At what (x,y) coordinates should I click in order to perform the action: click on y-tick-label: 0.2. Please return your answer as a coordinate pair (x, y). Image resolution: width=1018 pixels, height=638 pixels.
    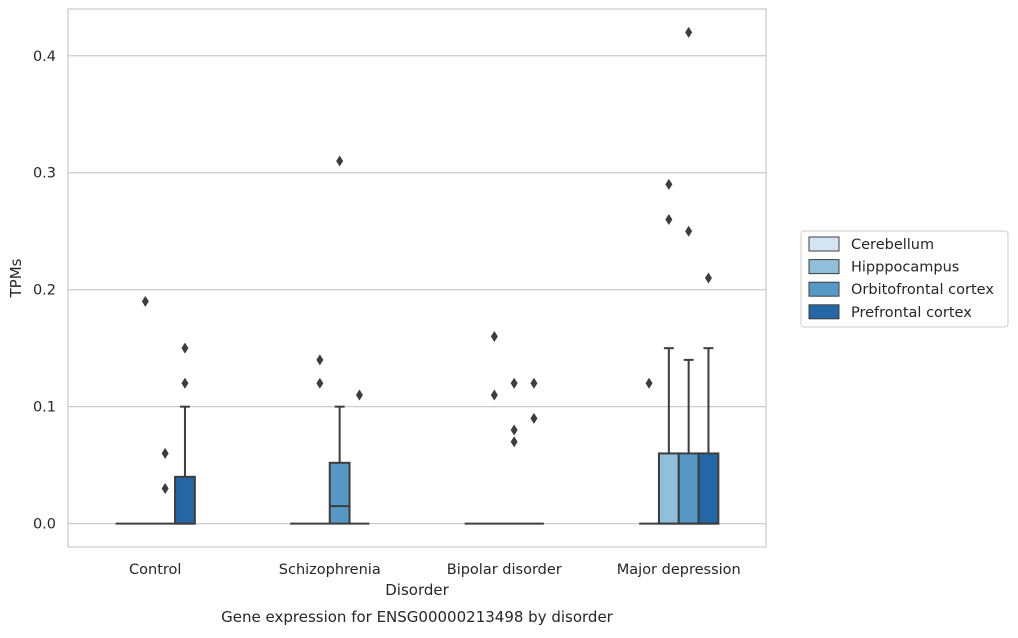
    Looking at the image, I should click on (44, 291).